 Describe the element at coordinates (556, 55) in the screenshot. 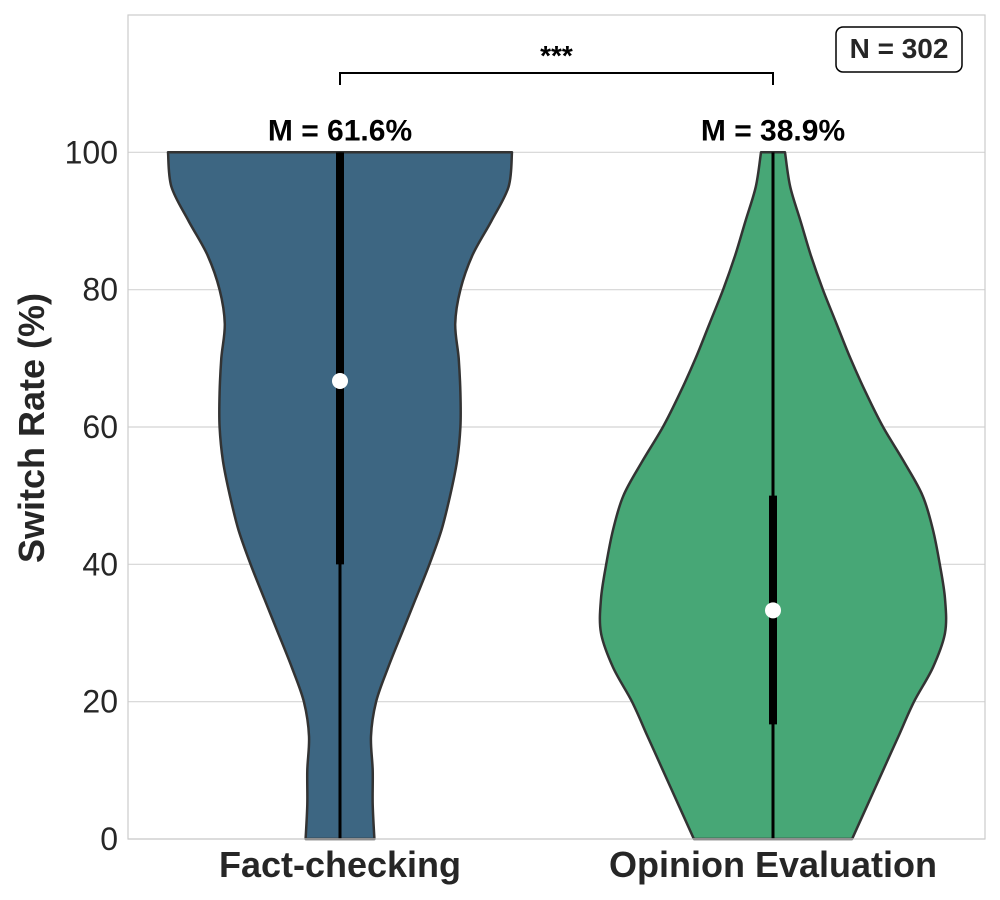

I see `significance-stars: ***` at that location.